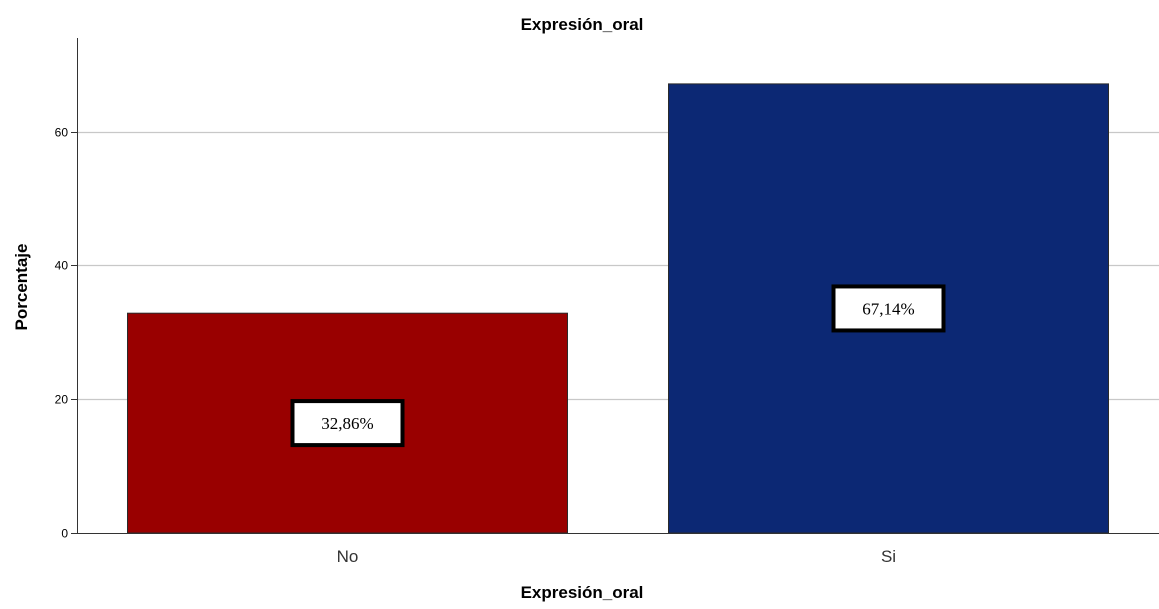 Image resolution: width=1159 pixels, height=609 pixels. Describe the element at coordinates (348, 556) in the screenshot. I see `x-tick-label: No` at that location.